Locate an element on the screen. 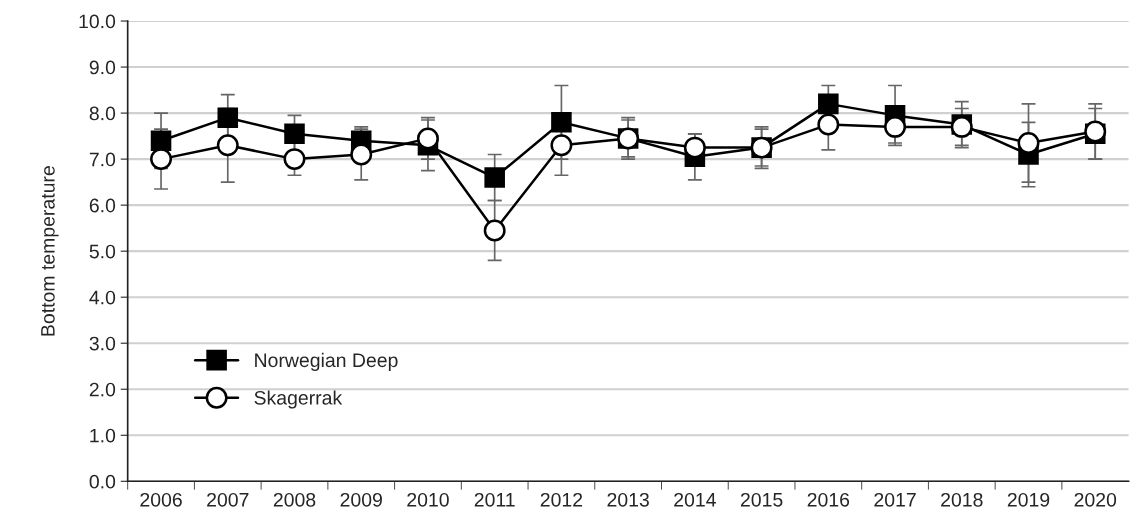  y-tick-label: 9.0 is located at coordinates (102, 67).